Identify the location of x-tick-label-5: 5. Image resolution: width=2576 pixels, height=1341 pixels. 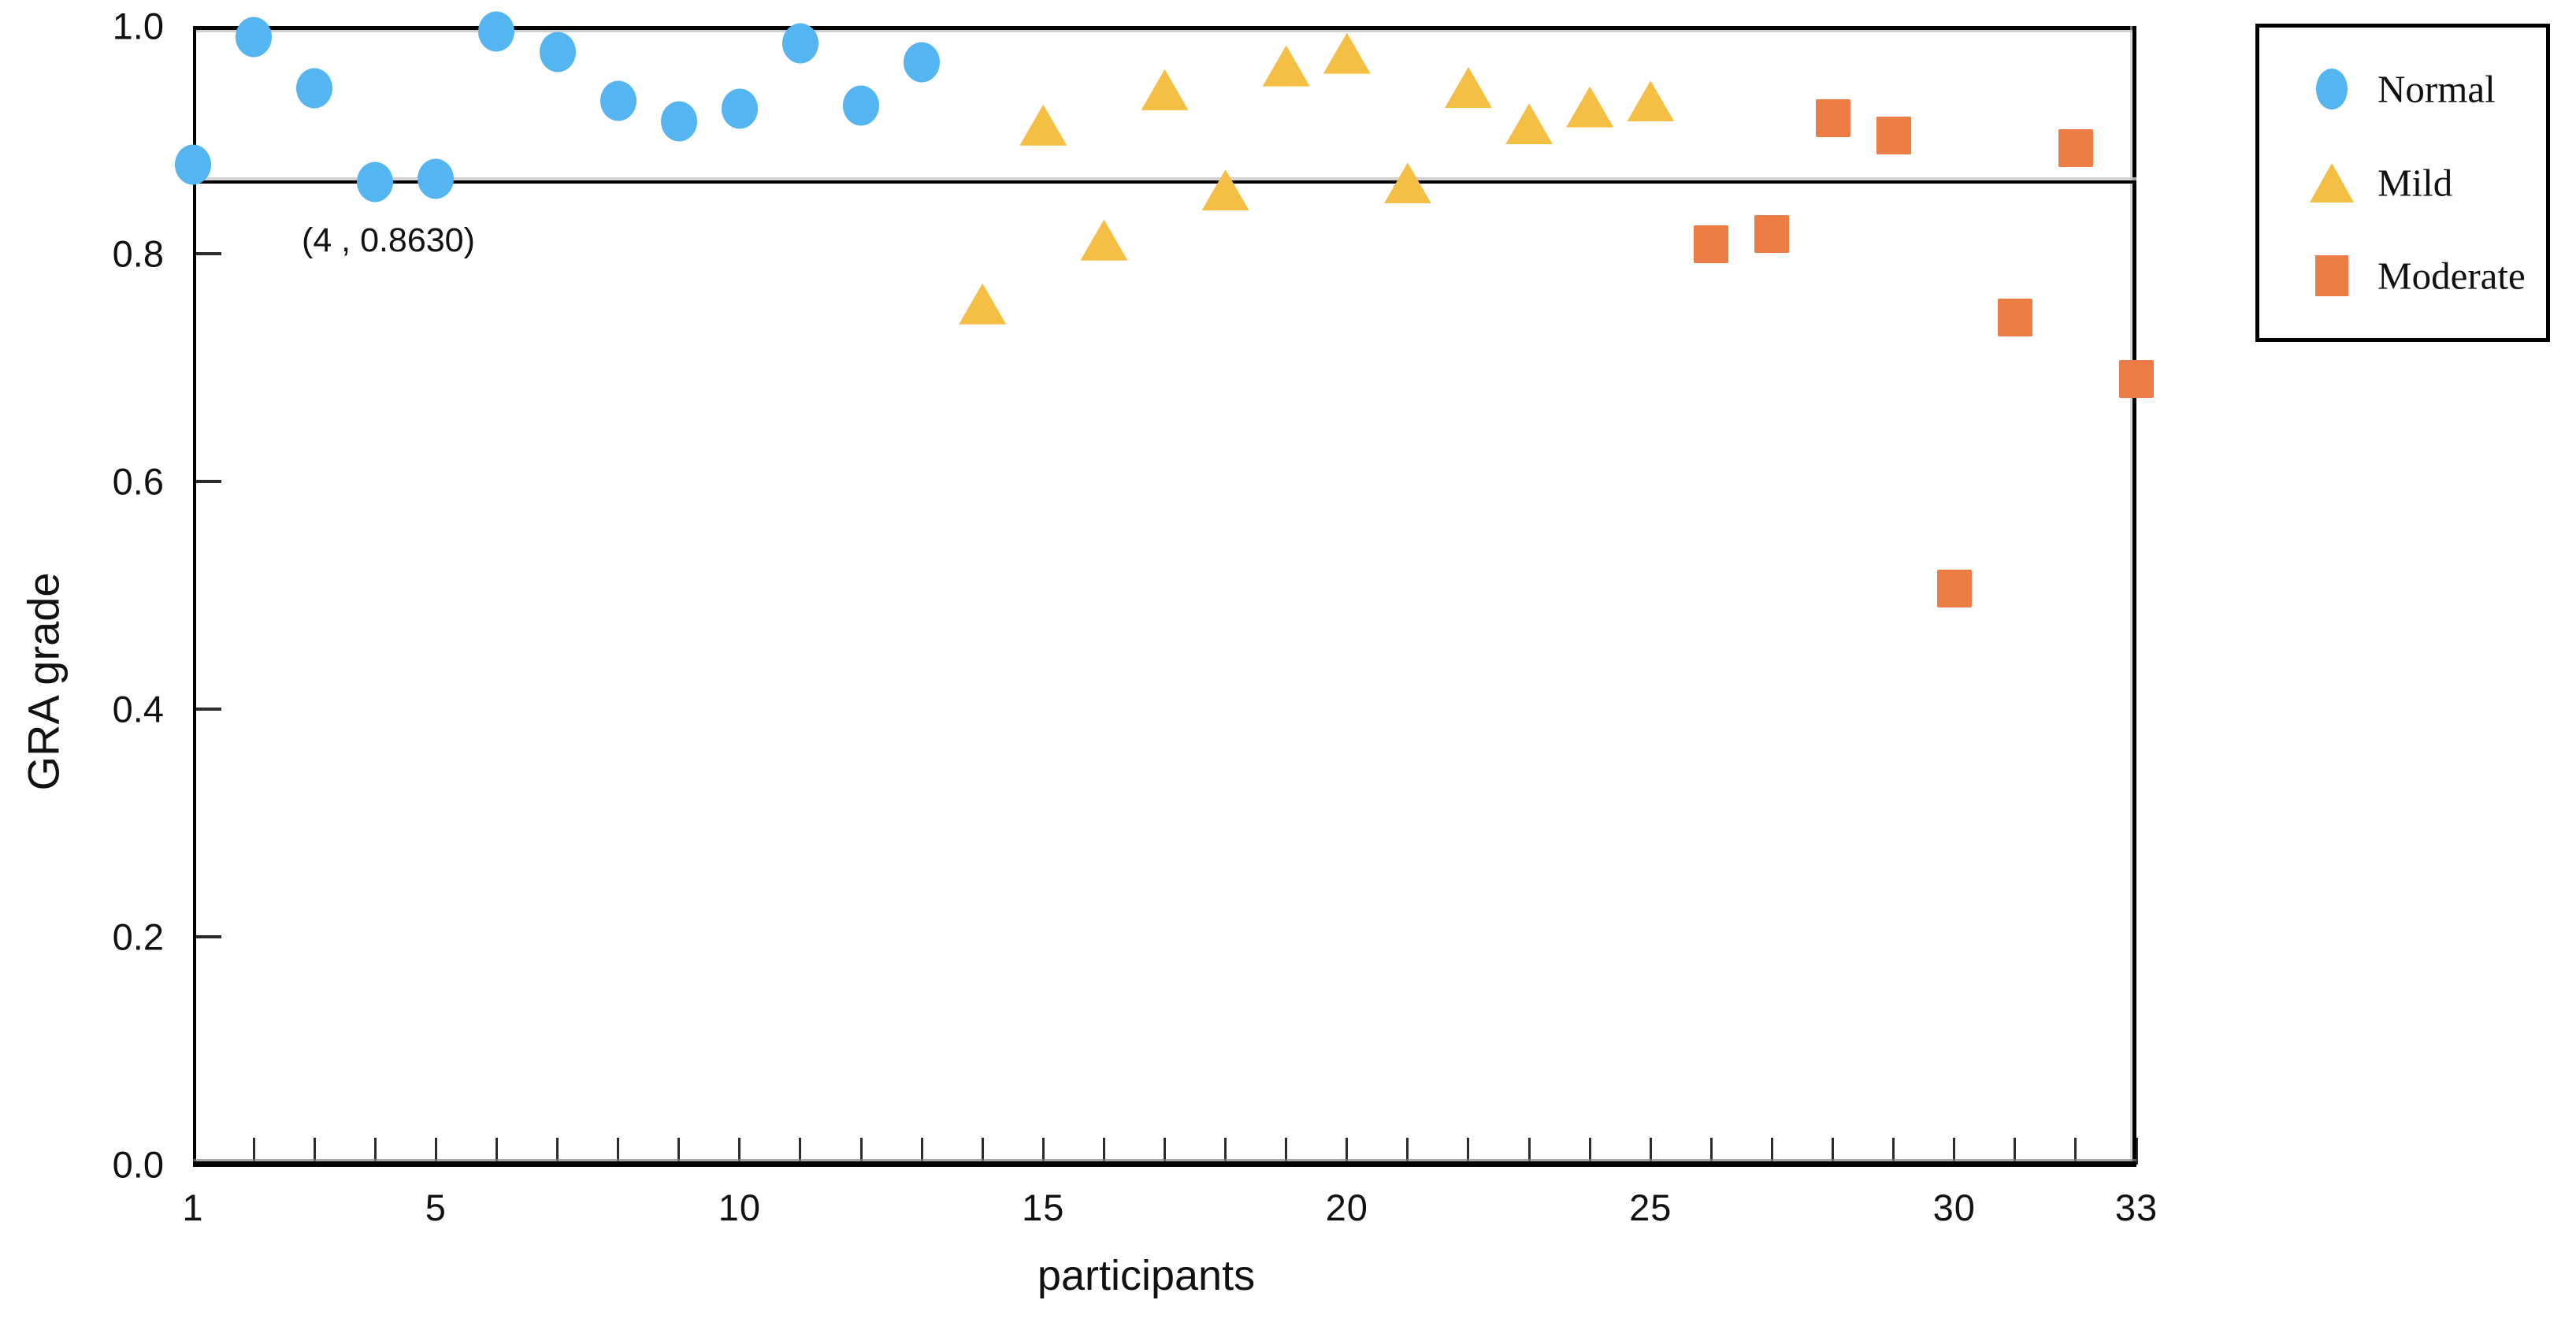
(436, 1207).